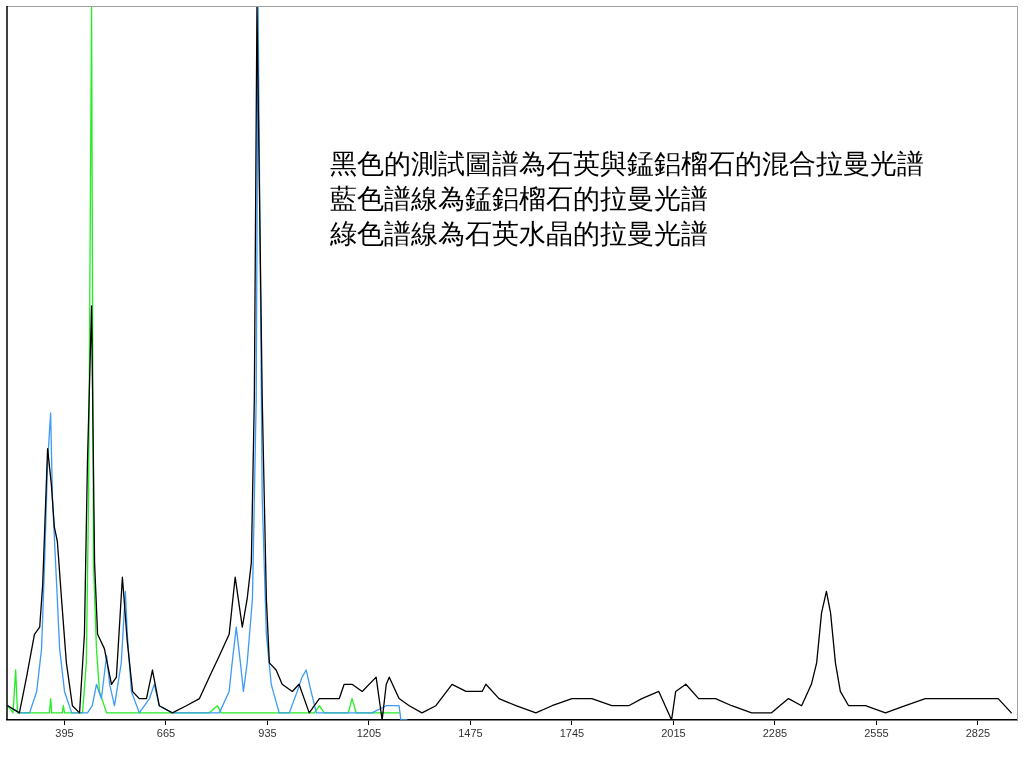  What do you see at coordinates (673, 732) in the screenshot?
I see `x-tick-label: 2015` at bounding box center [673, 732].